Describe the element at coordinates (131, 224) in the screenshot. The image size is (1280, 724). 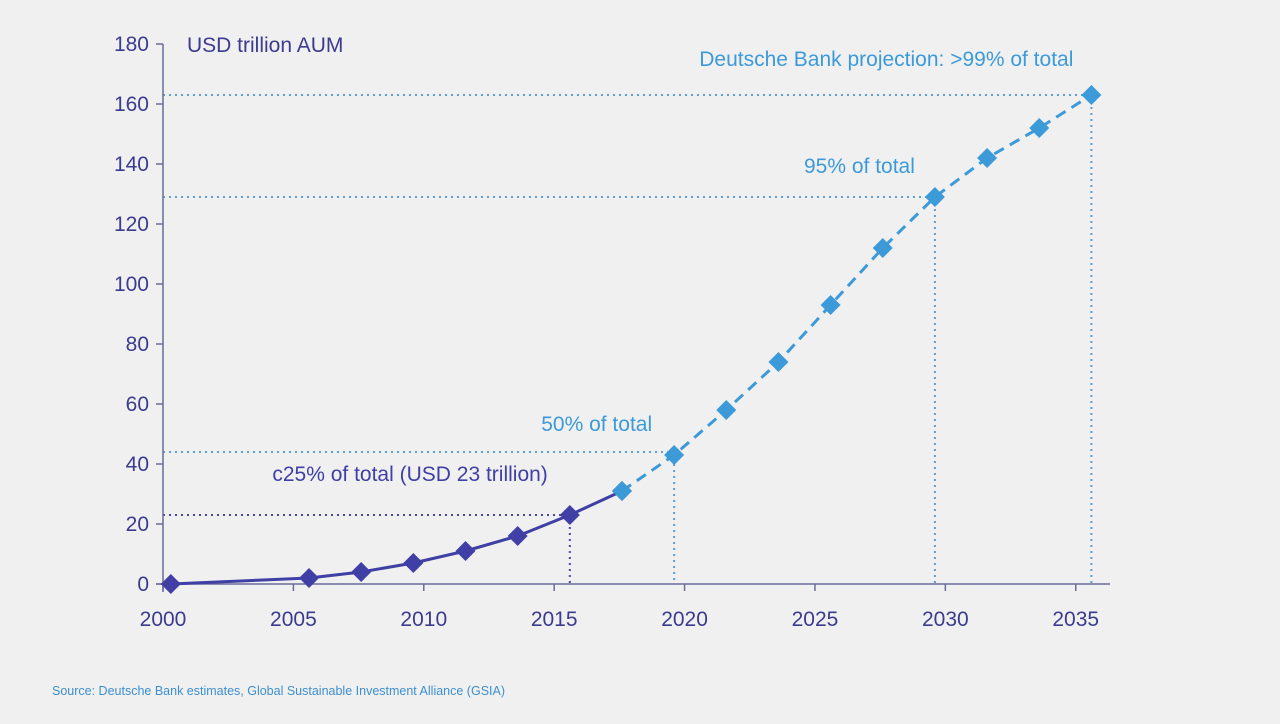
I see `y-tick-label: 120` at that location.